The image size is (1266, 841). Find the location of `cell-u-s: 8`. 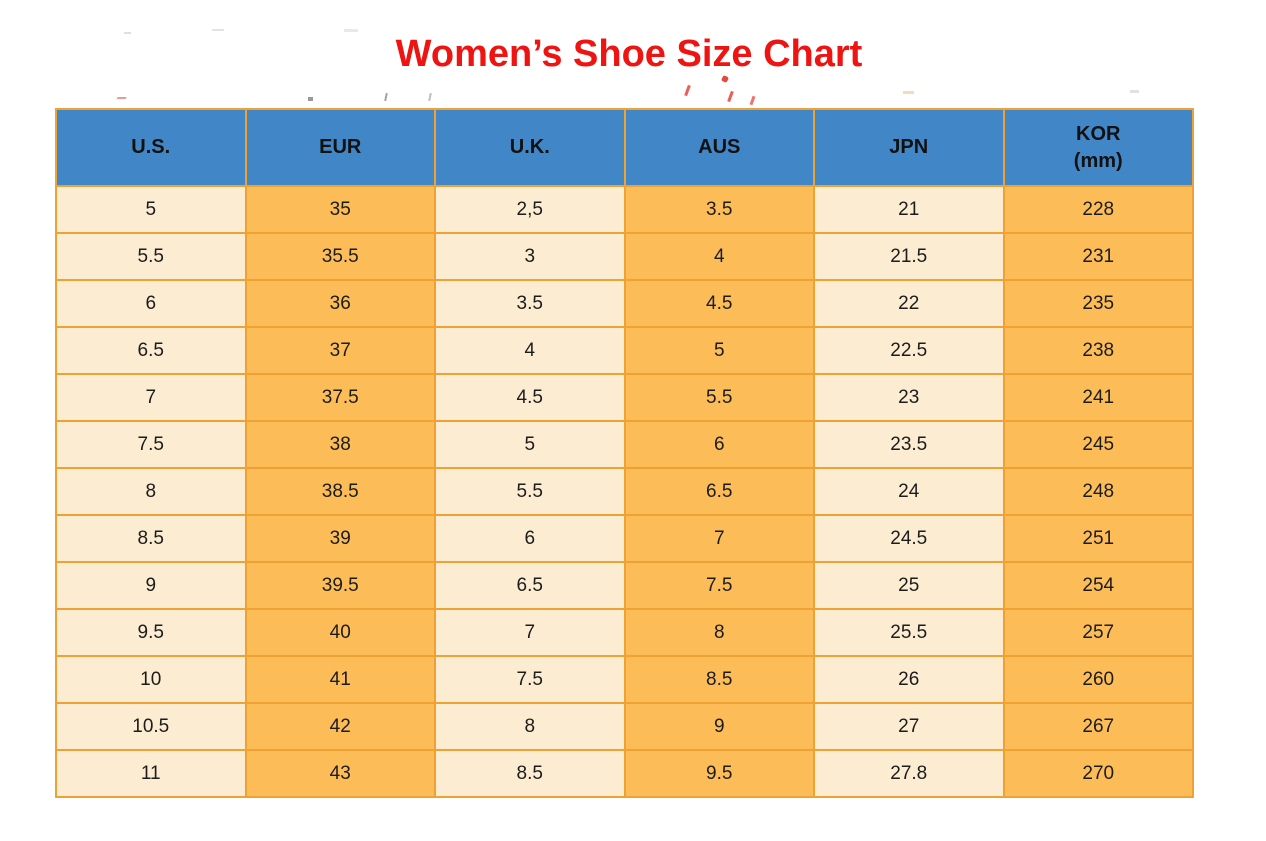

cell-u-s: 8 is located at coordinates (151, 491).